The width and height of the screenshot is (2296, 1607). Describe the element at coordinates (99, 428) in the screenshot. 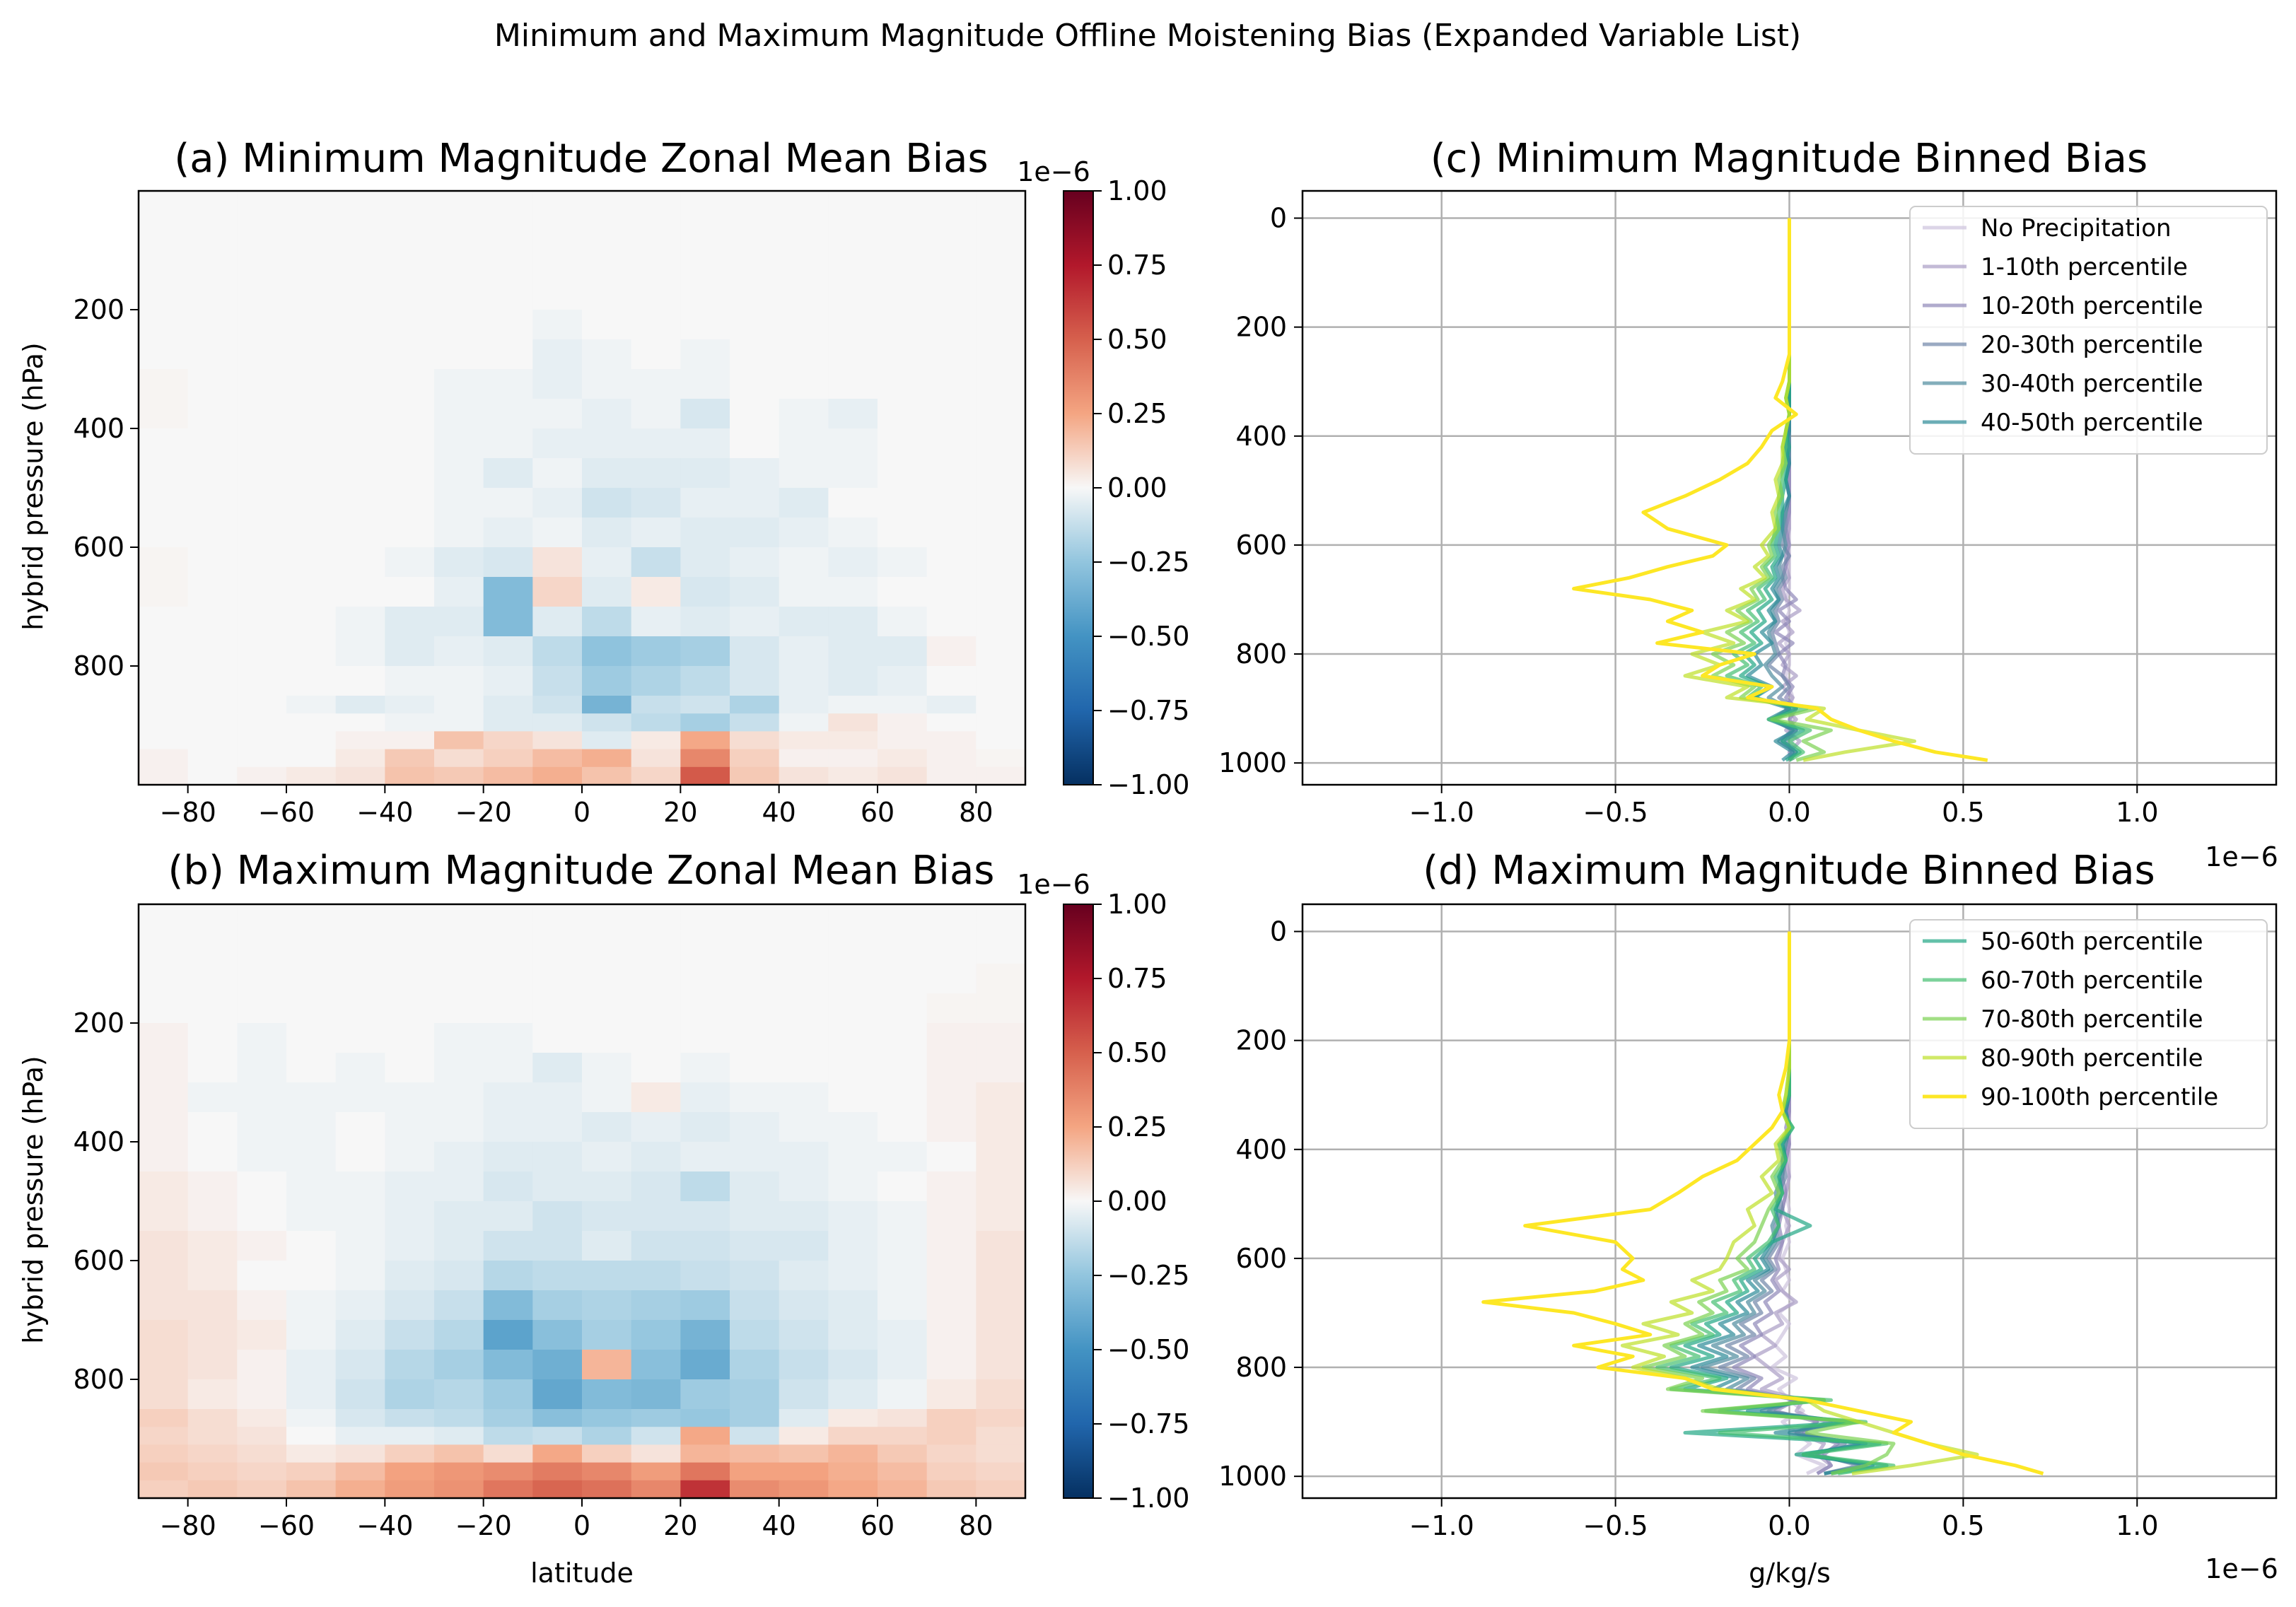

I see `y-tick-label: 400` at that location.